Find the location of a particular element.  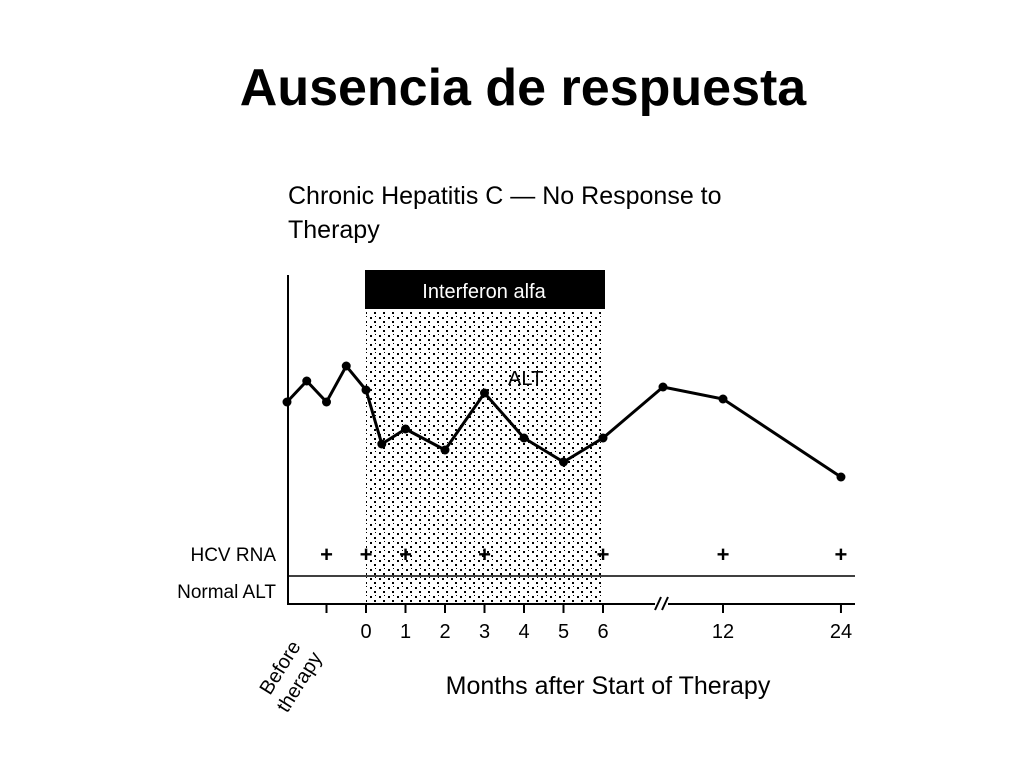

x-tick-label: 12 is located at coordinates (723, 632).